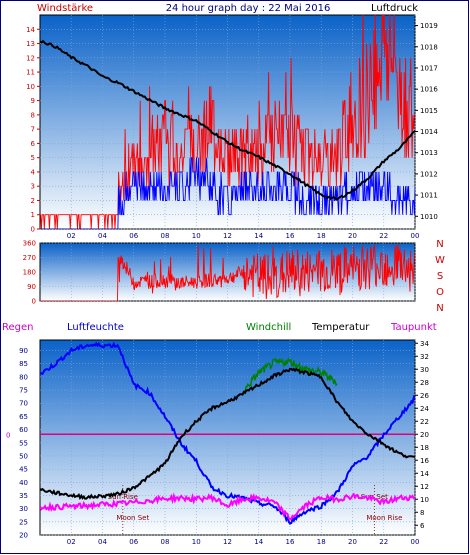  What do you see at coordinates (132, 518) in the screenshot?
I see `moon-annotation: Moon Set` at bounding box center [132, 518].